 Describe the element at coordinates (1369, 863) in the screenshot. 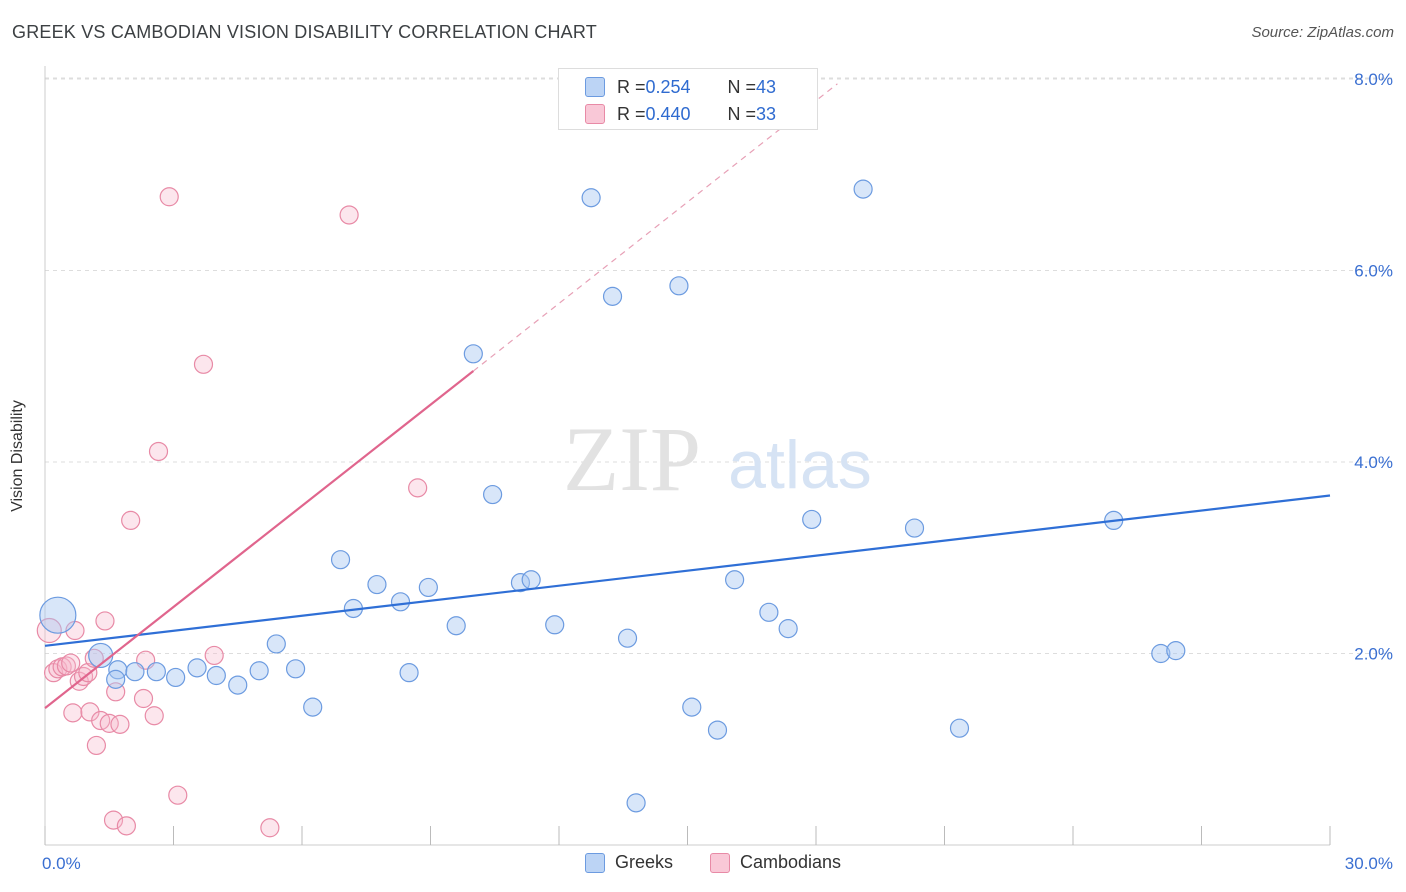

I see `x-tick-label: 30.0%` at that location.